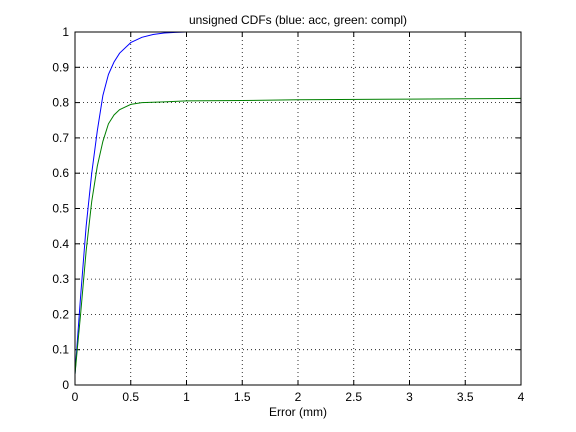 The width and height of the screenshot is (576, 432). I want to click on y-tick-label: 0.9, so click(60, 67).